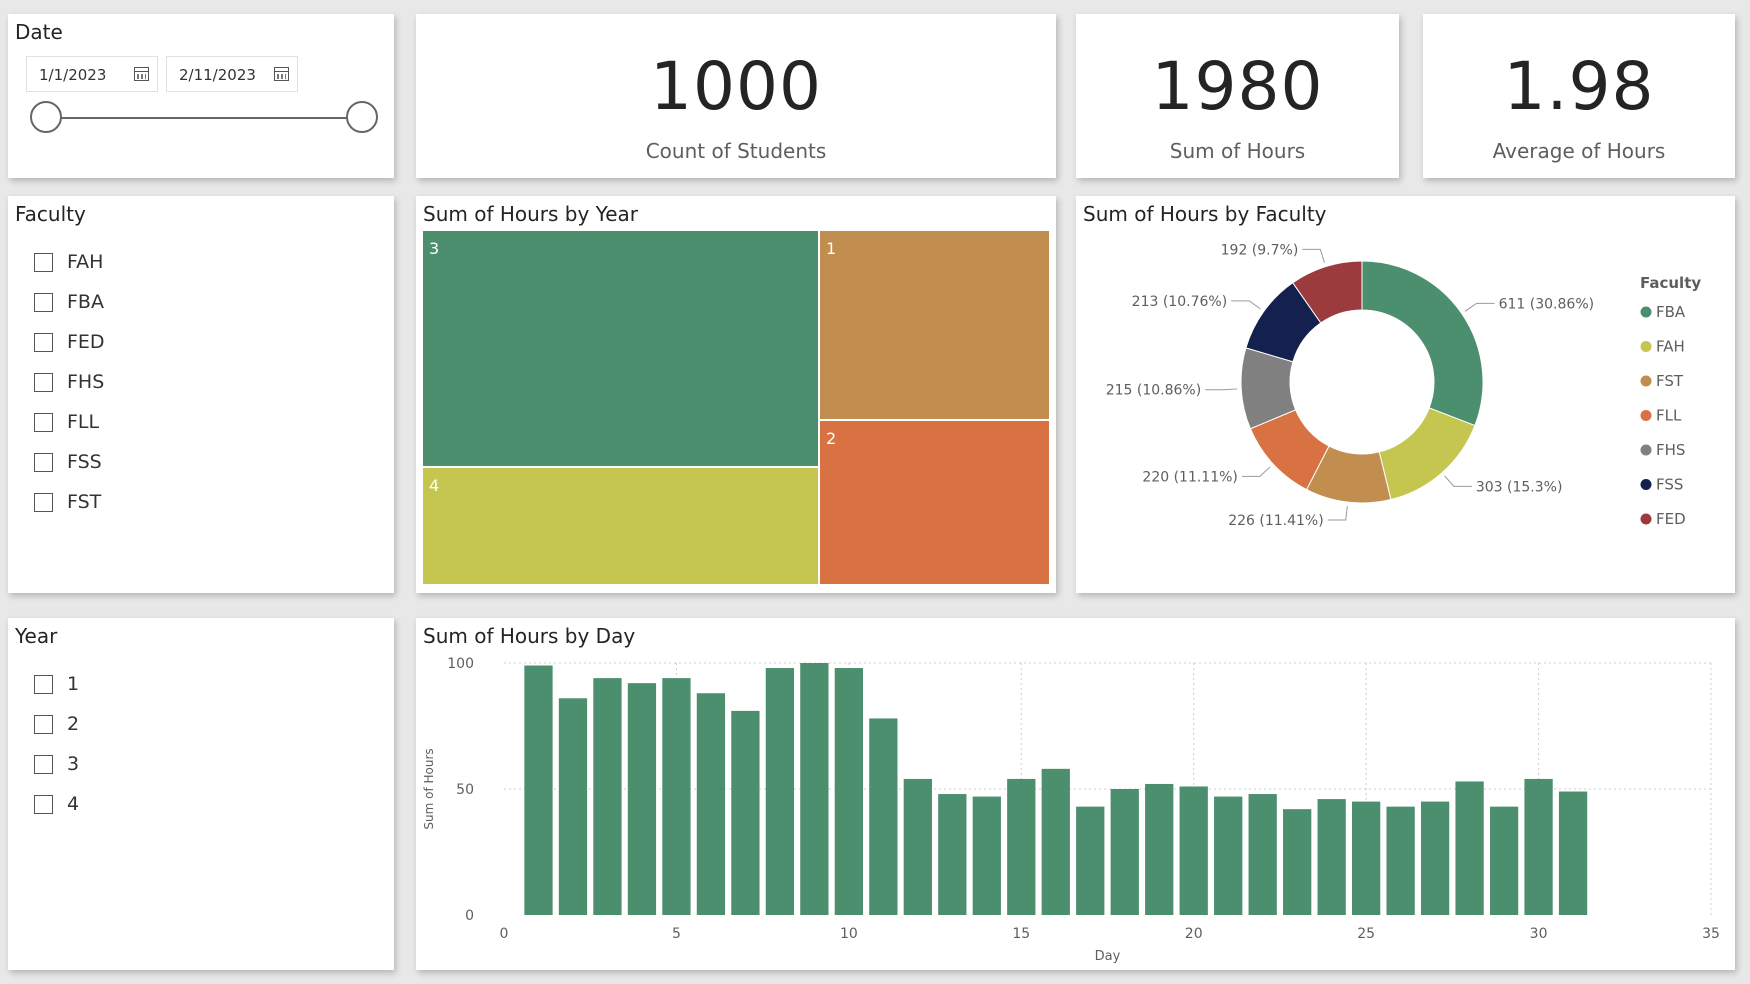  What do you see at coordinates (56, 684) in the screenshot?
I see `year-option: 1` at bounding box center [56, 684].